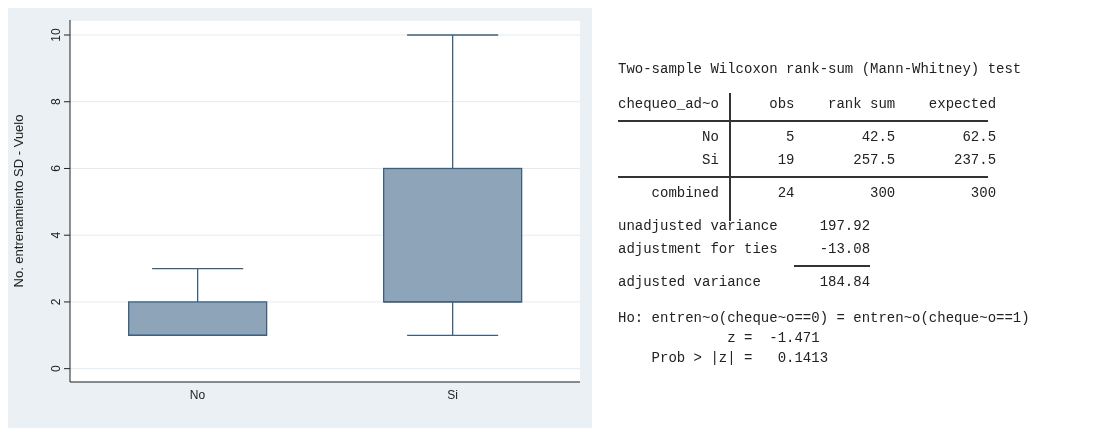 Image resolution: width=1103 pixels, height=439 pixels. I want to click on y-axis-title: No. entrenamiento SD - Vuelo, so click(18, 201).